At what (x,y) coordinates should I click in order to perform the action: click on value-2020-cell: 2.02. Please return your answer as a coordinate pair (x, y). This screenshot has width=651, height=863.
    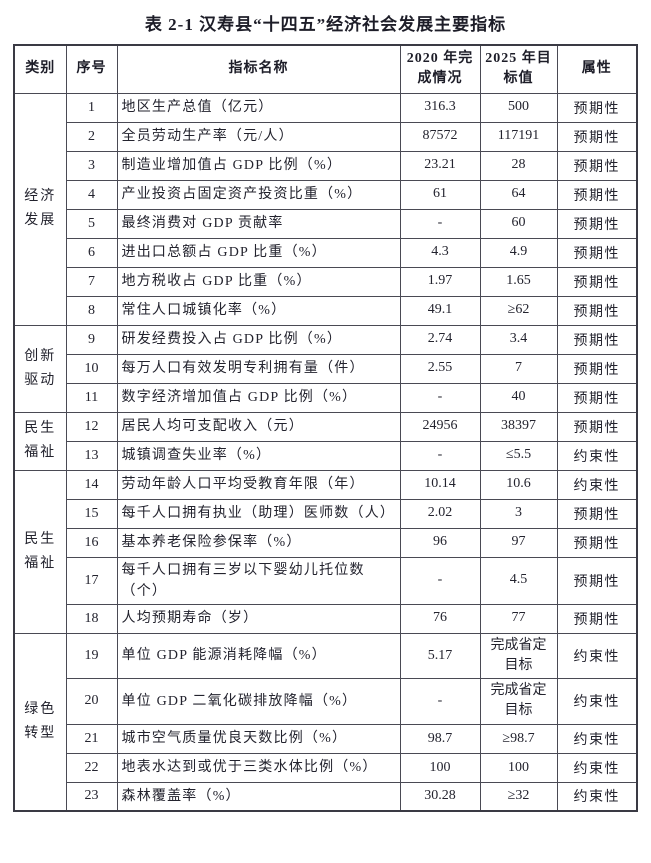
    Looking at the image, I should click on (440, 513).